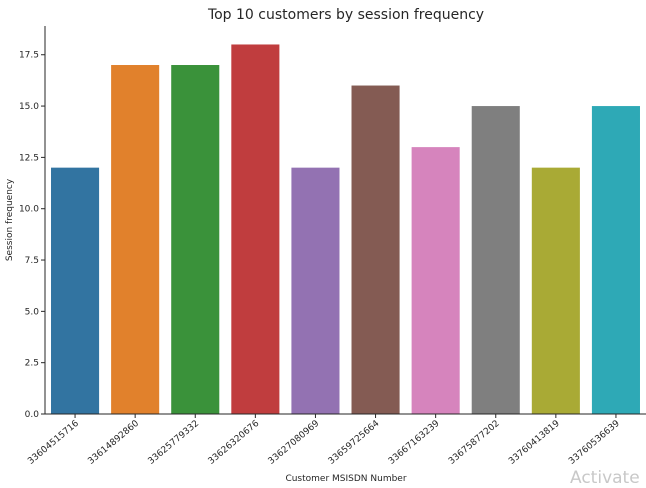 The width and height of the screenshot is (646, 488). Describe the element at coordinates (32, 261) in the screenshot. I see `y-tick-label: 7.5` at that location.